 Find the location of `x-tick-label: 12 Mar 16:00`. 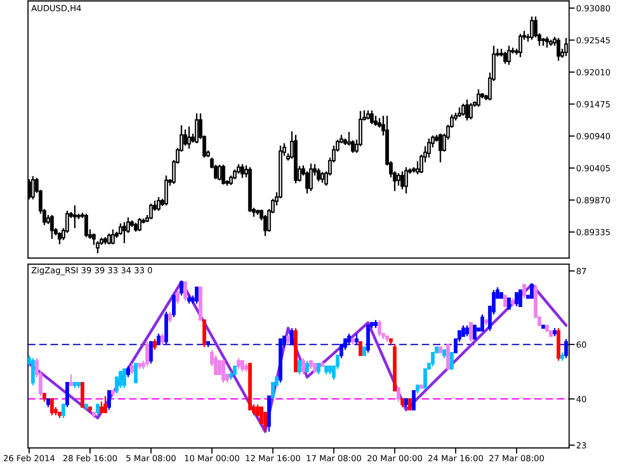

x-tick-label: 12 Mar 16:00 is located at coordinates (273, 458).